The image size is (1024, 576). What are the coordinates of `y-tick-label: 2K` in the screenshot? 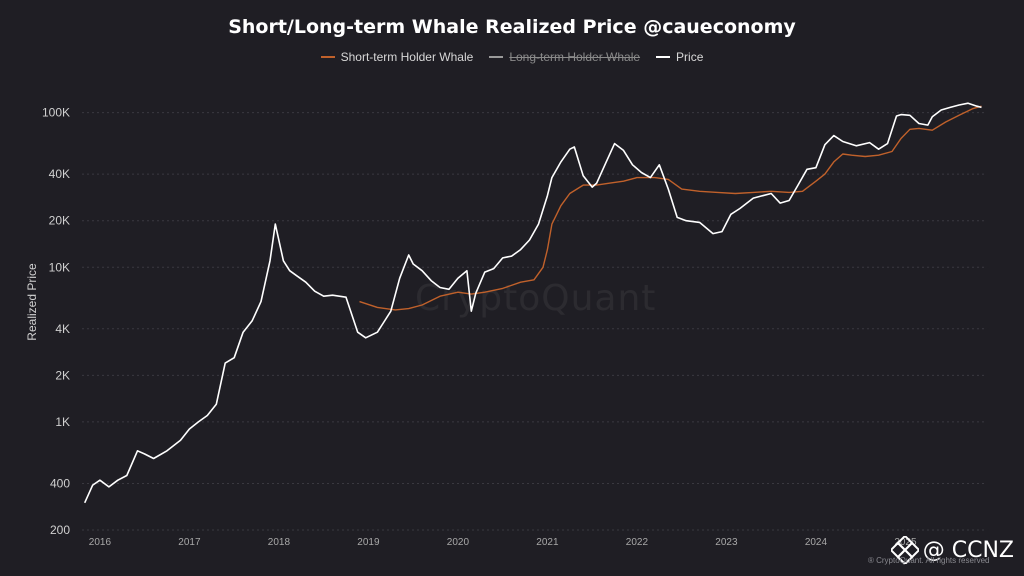 It's located at (62, 375).